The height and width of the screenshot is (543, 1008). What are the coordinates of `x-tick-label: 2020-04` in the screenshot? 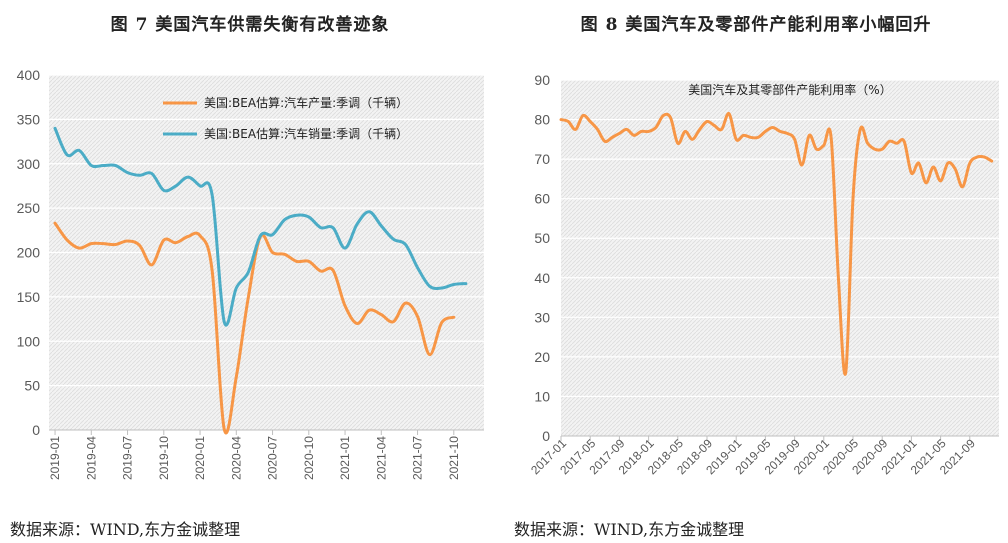 It's located at (236, 458).